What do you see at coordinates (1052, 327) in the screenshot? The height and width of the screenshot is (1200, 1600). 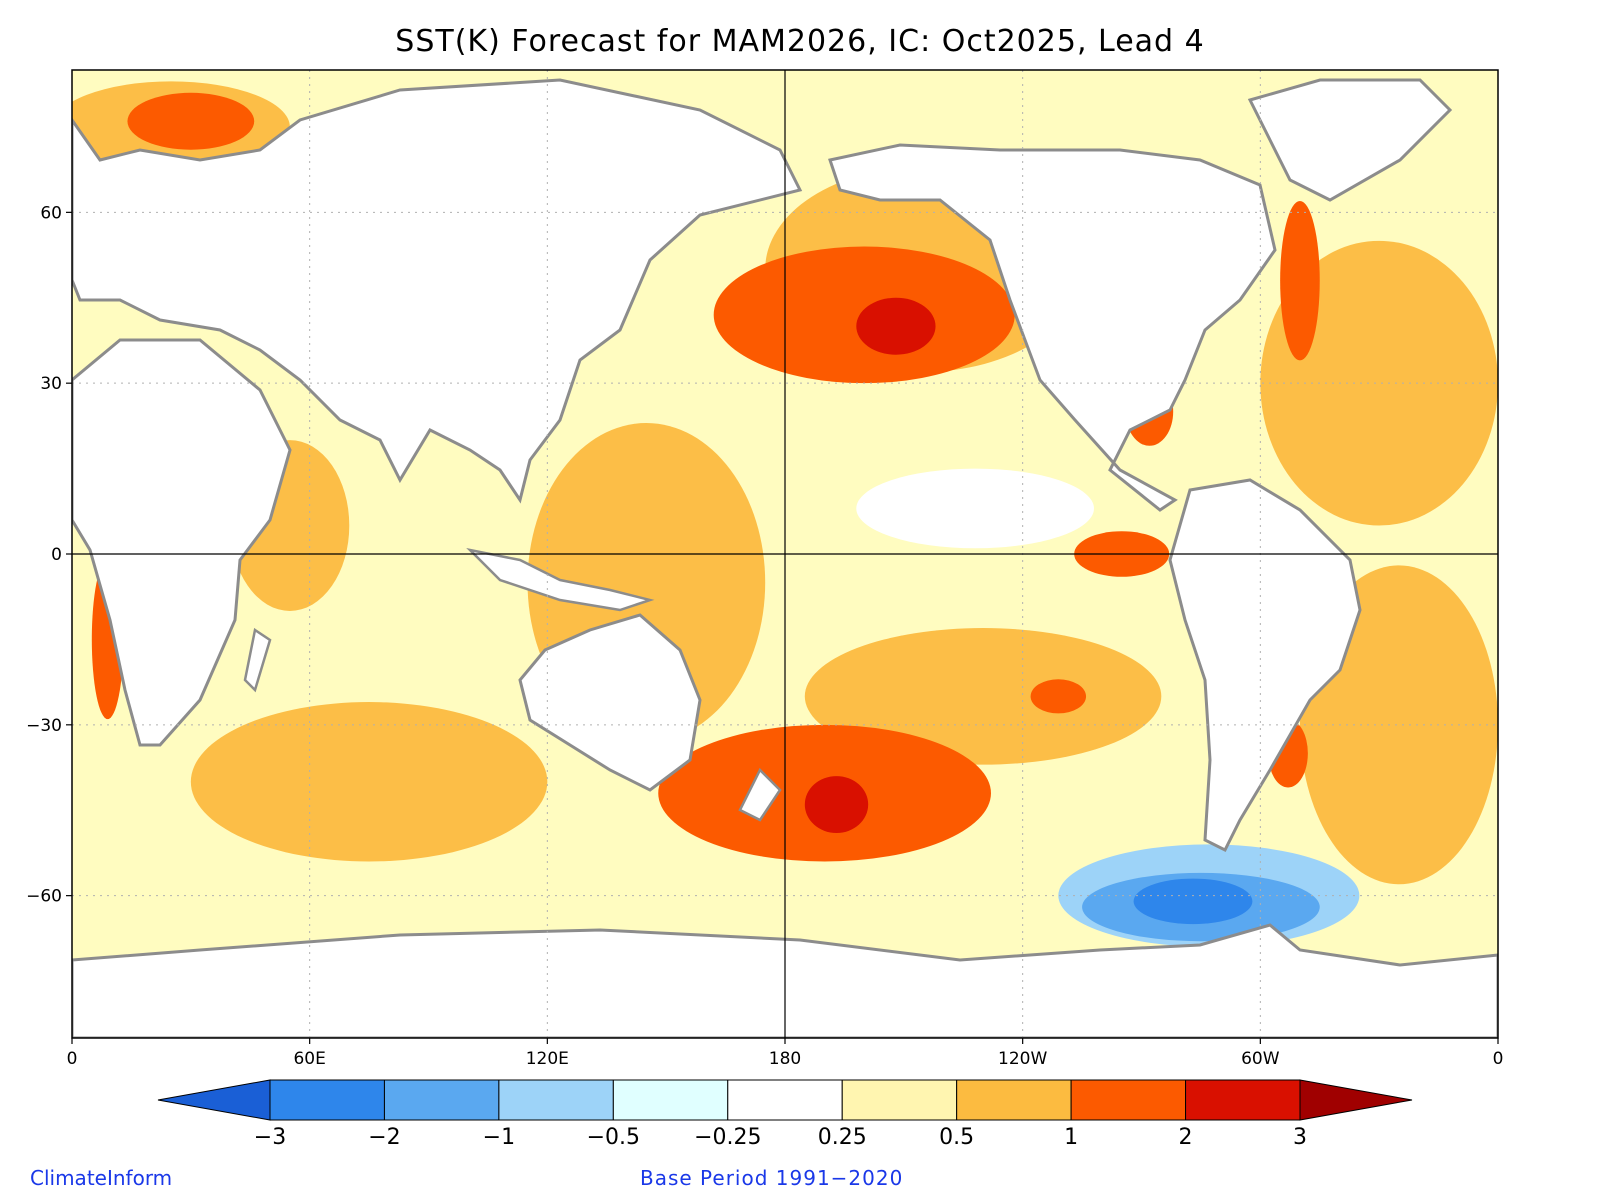 I see `north-america-land` at bounding box center [1052, 327].